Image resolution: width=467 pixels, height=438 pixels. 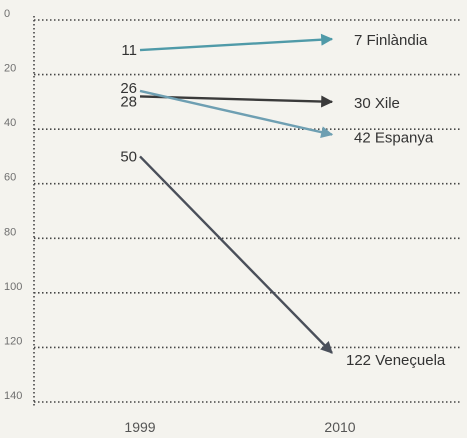 I want to click on start-value-label: 50, so click(x=128, y=156).